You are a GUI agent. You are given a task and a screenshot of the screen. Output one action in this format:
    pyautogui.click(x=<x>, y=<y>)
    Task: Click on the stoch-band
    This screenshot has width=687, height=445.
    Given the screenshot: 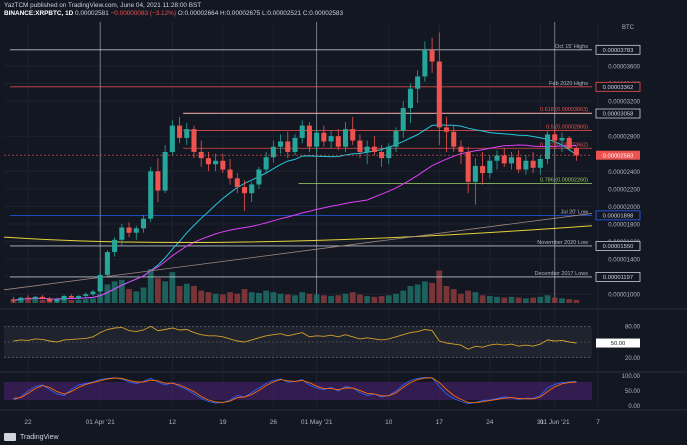 What is the action you would take?
    pyautogui.click(x=298, y=391)
    